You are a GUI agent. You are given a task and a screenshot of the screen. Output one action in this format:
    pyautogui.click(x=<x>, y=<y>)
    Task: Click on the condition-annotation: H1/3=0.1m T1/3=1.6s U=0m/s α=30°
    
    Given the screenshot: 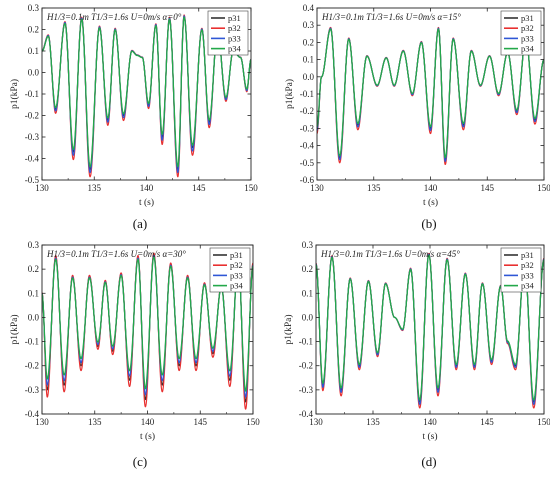 What is the action you would take?
    pyautogui.click(x=116, y=254)
    